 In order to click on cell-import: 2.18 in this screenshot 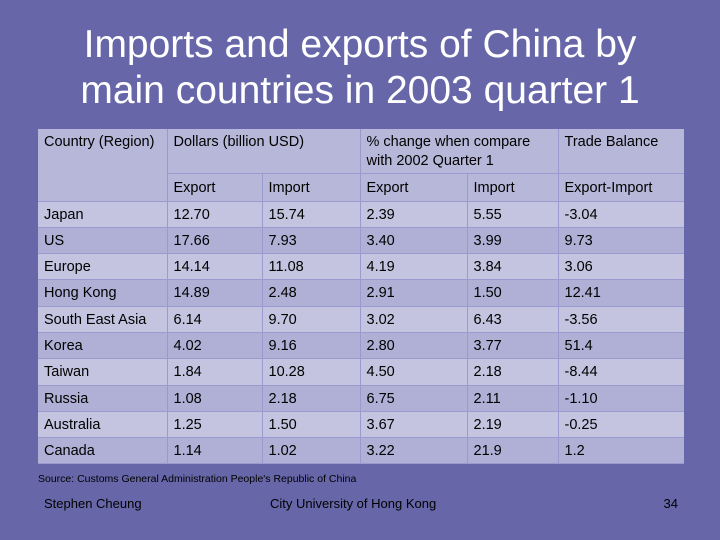, I will do `click(311, 398)`.